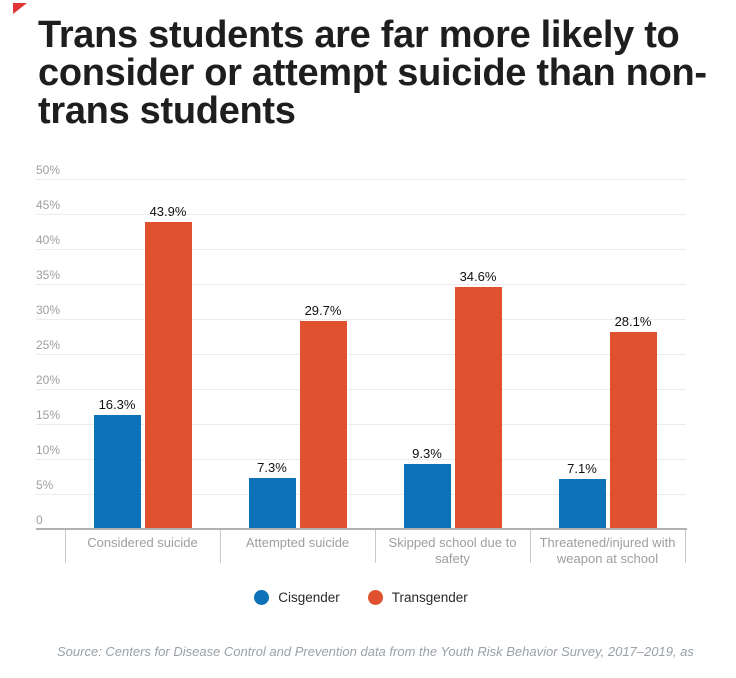  Describe the element at coordinates (48, 240) in the screenshot. I see `y-axis-tick-label: 40%` at that location.